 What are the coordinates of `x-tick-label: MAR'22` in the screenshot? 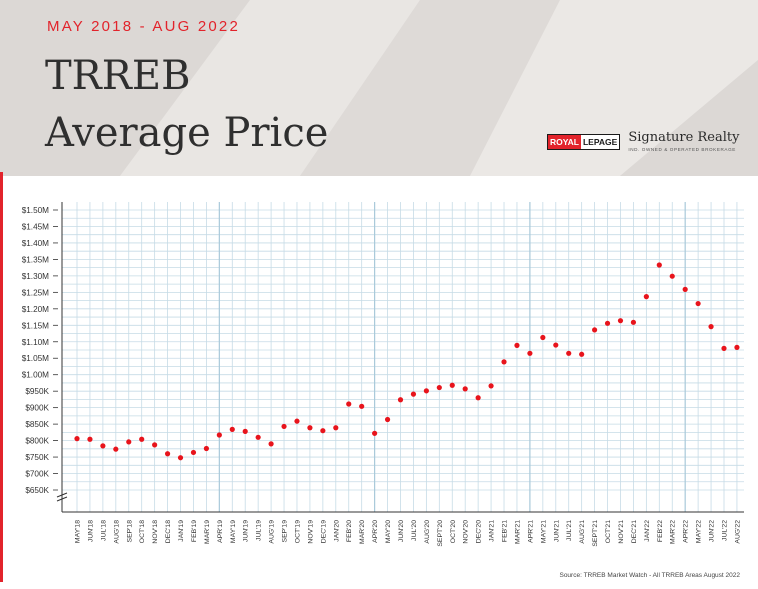 It's located at (673, 532).